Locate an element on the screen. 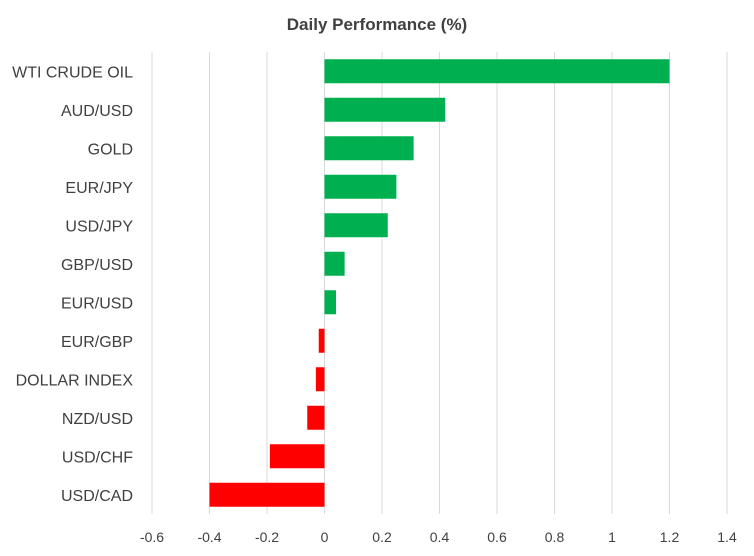  x-tick-label: 0.2 is located at coordinates (382, 537).